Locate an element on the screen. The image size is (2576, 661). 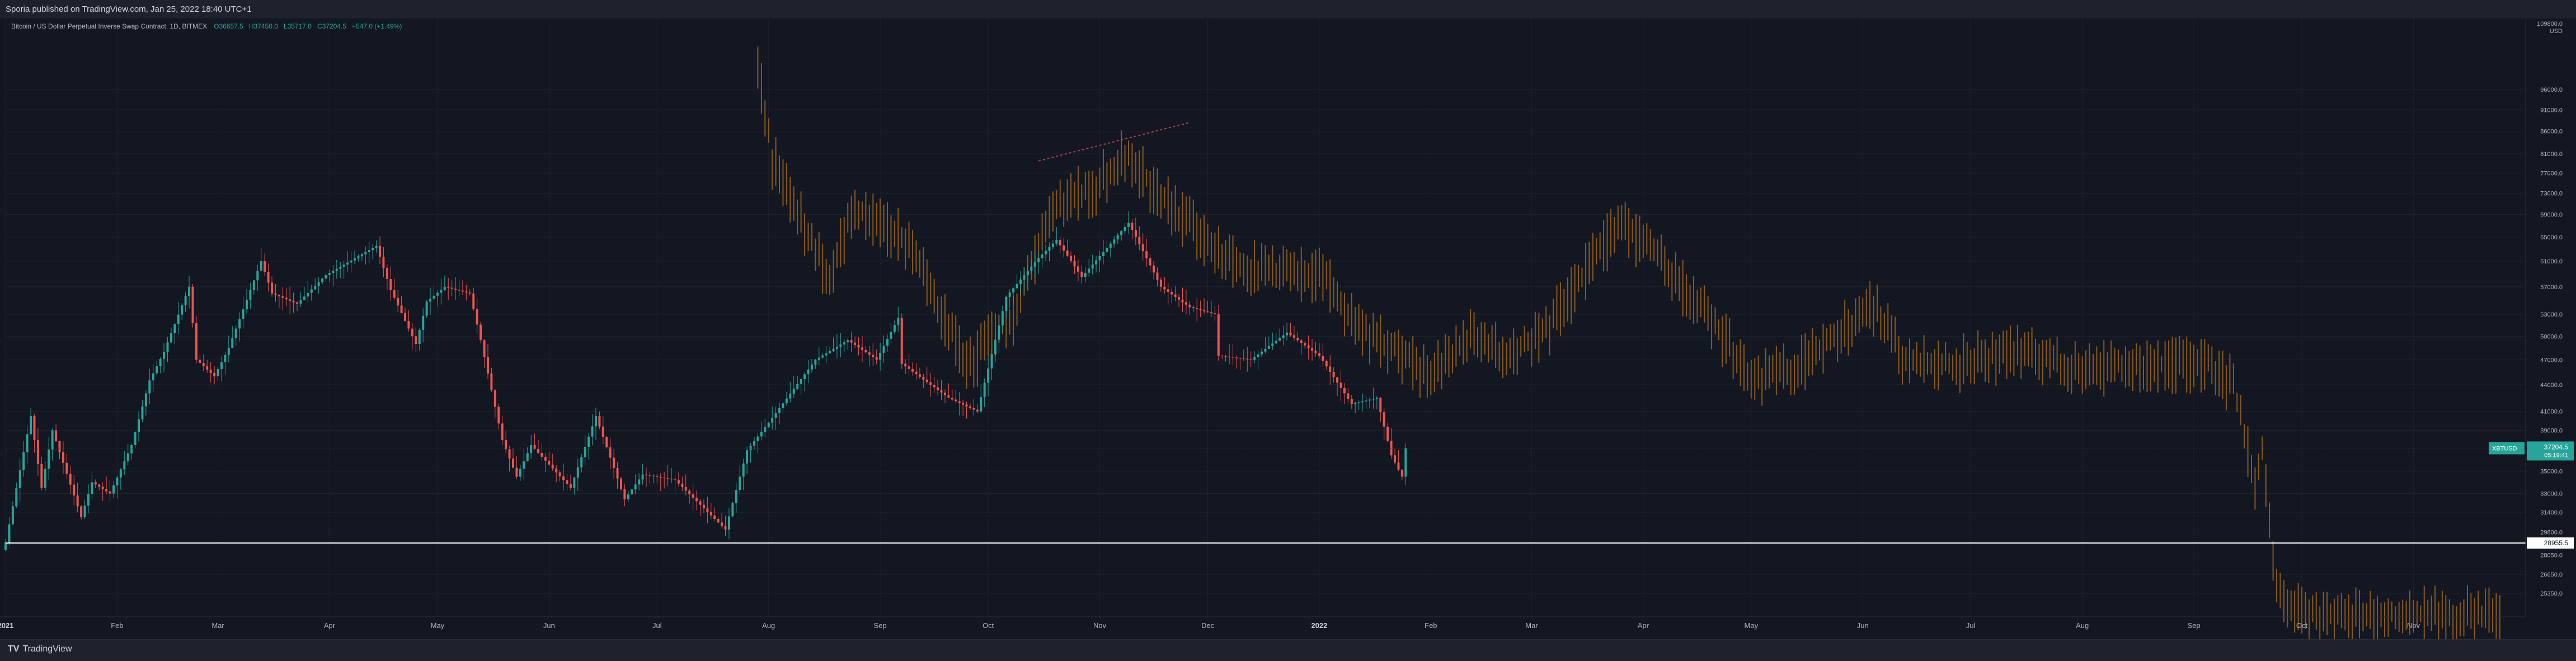
tradingview-logo: TV TradingView is located at coordinates (40, 649).